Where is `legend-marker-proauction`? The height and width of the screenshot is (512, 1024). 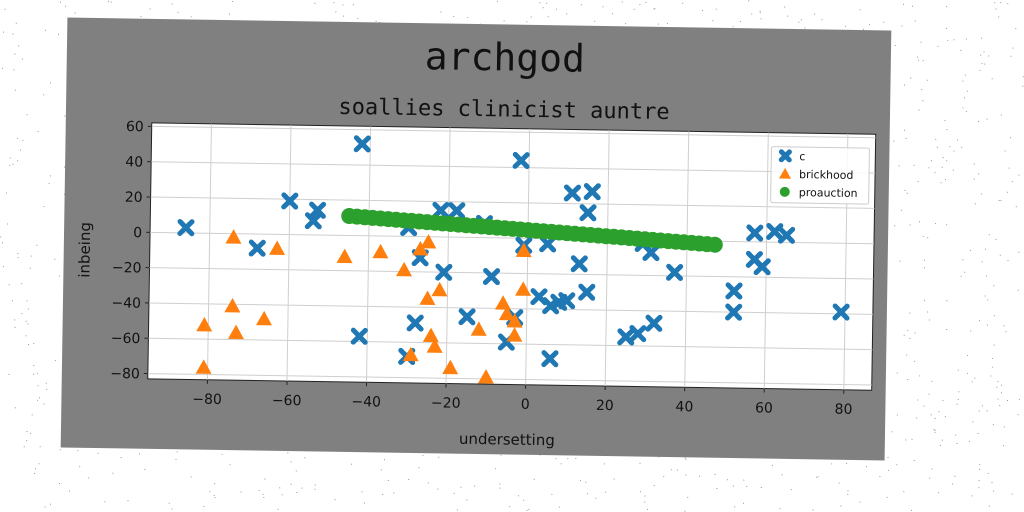
legend-marker-proauction is located at coordinates (784, 191).